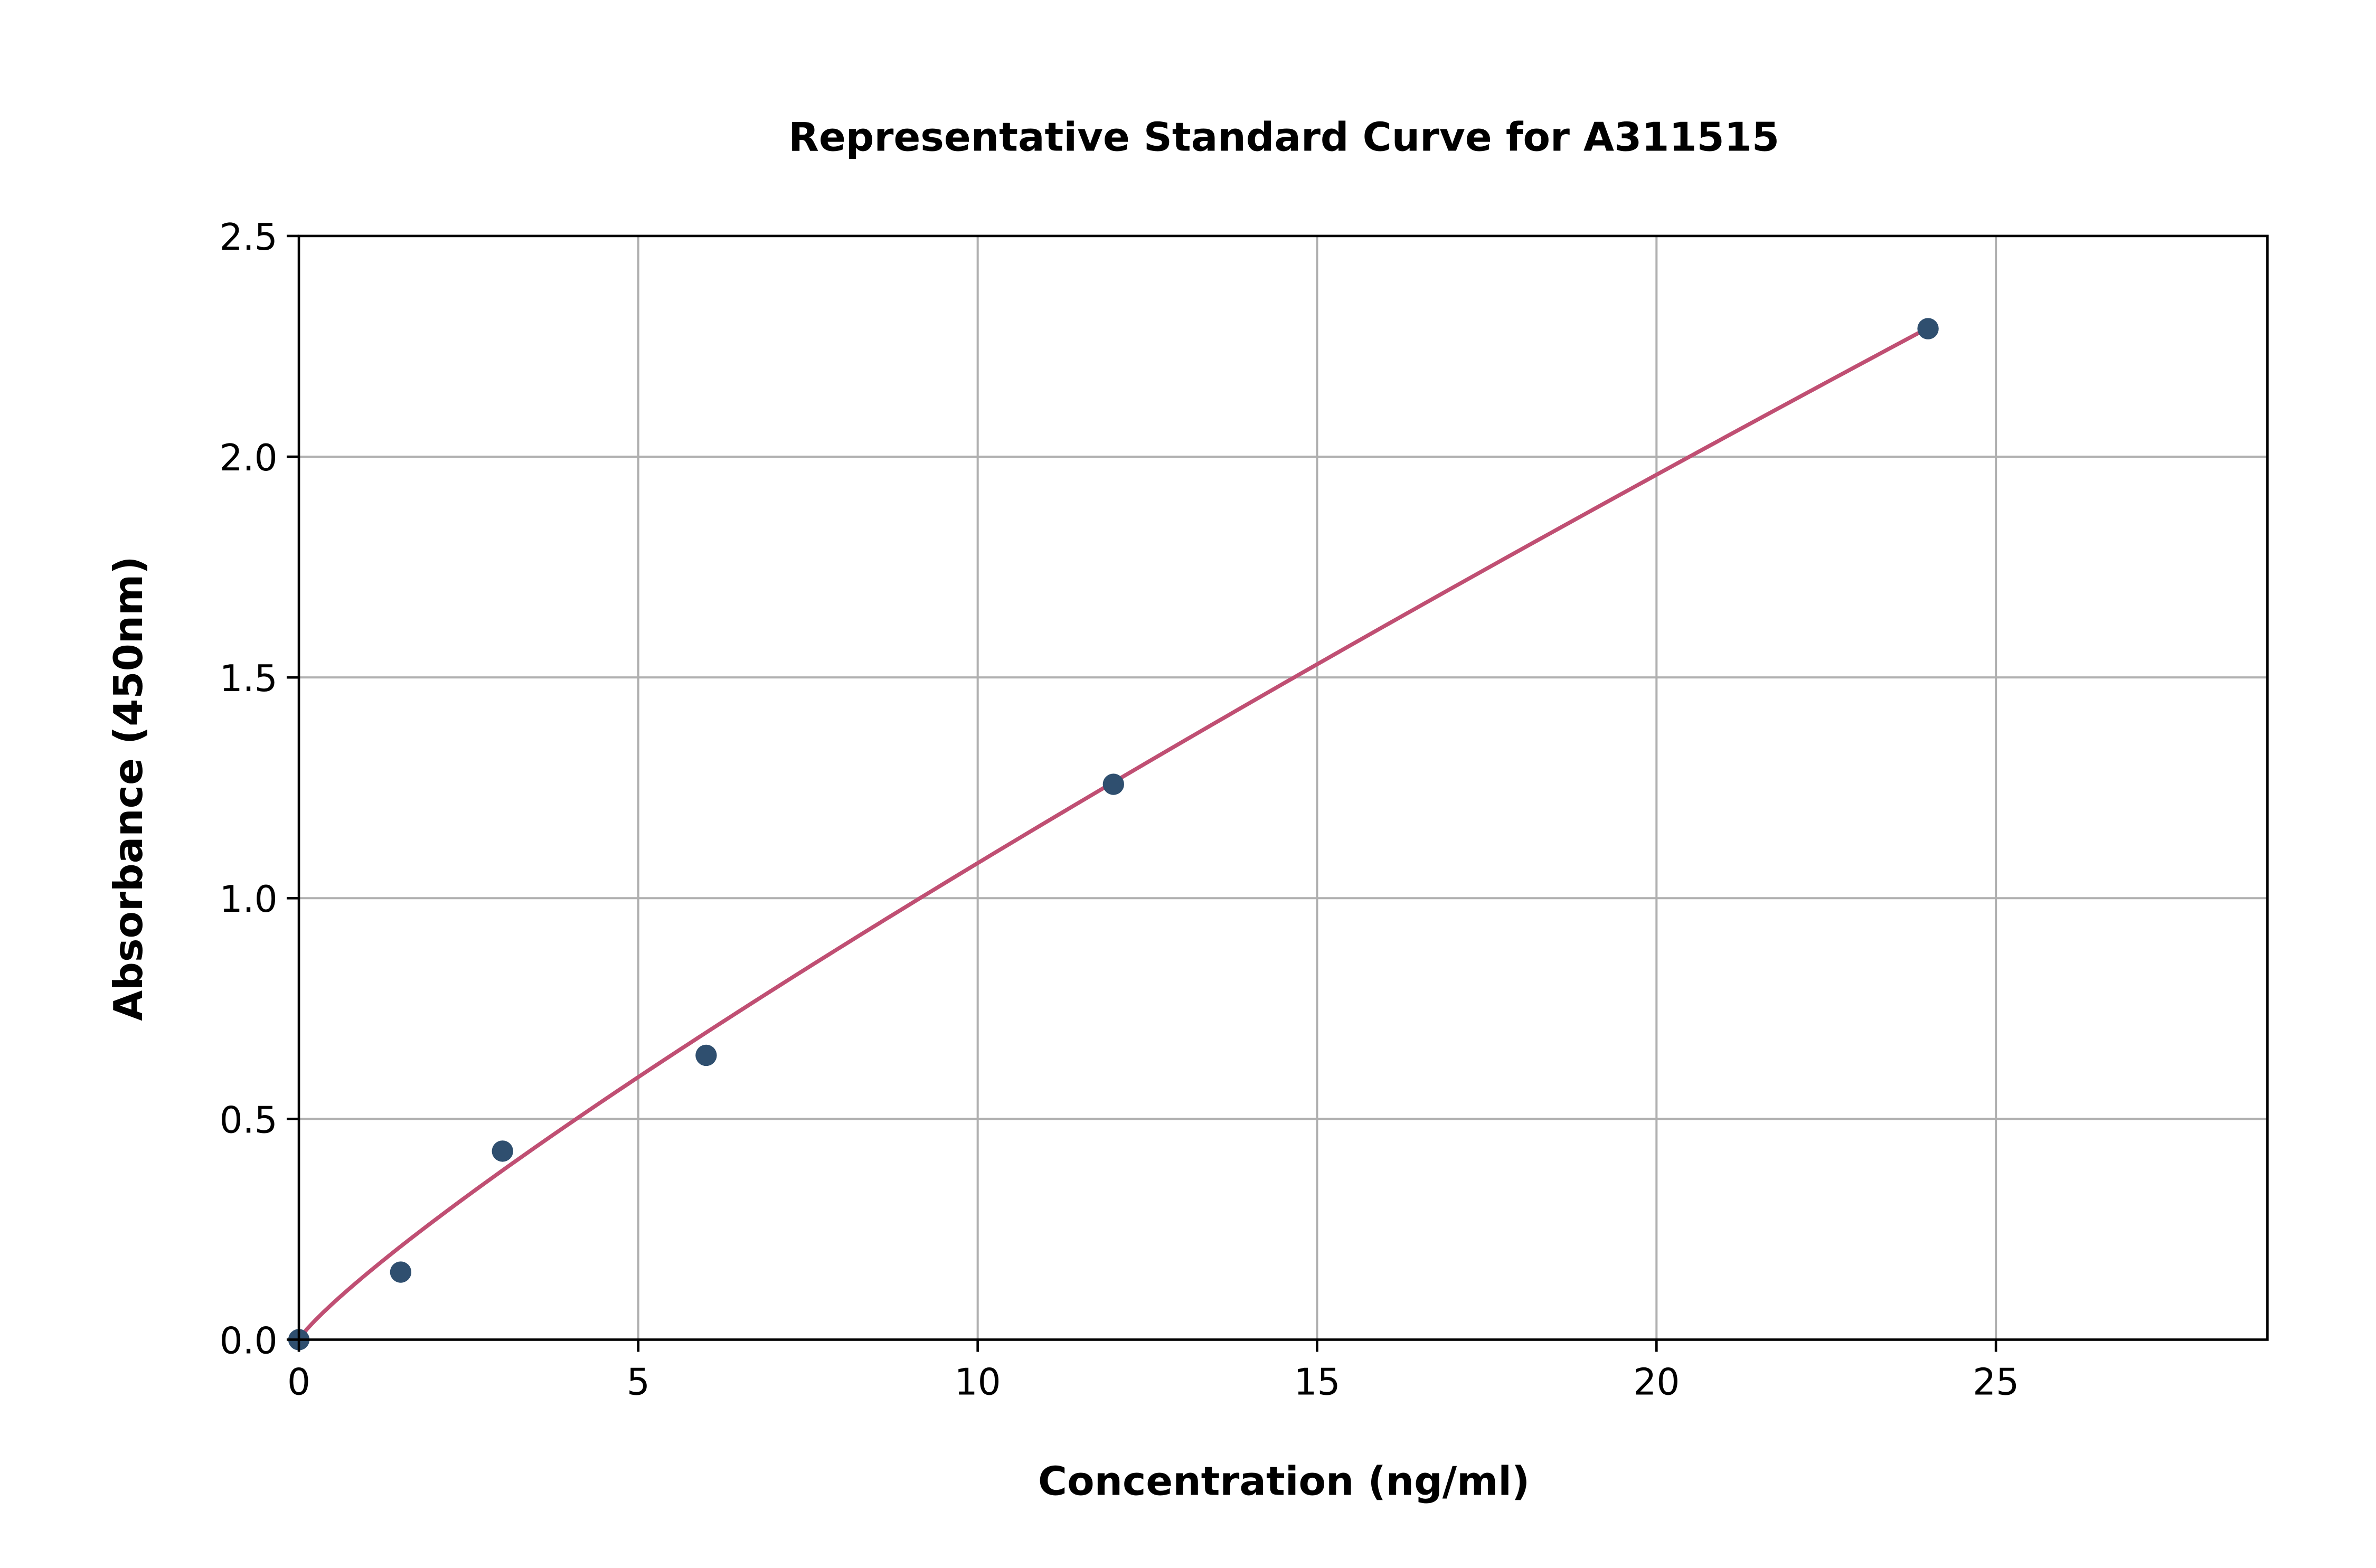 The width and height of the screenshot is (2376, 1568). What do you see at coordinates (1284, 1481) in the screenshot?
I see `x-axis-label: Concentration (ng/ml)` at bounding box center [1284, 1481].